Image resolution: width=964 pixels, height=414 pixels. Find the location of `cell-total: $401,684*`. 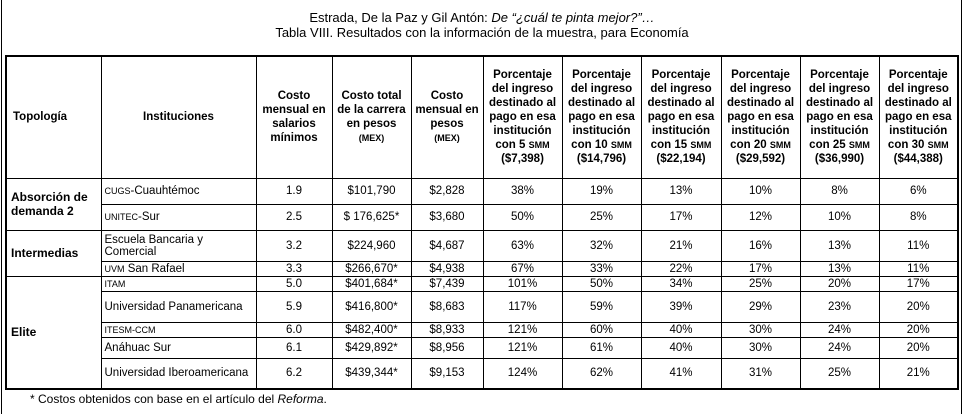

cell-total: $401,684* is located at coordinates (371, 283).